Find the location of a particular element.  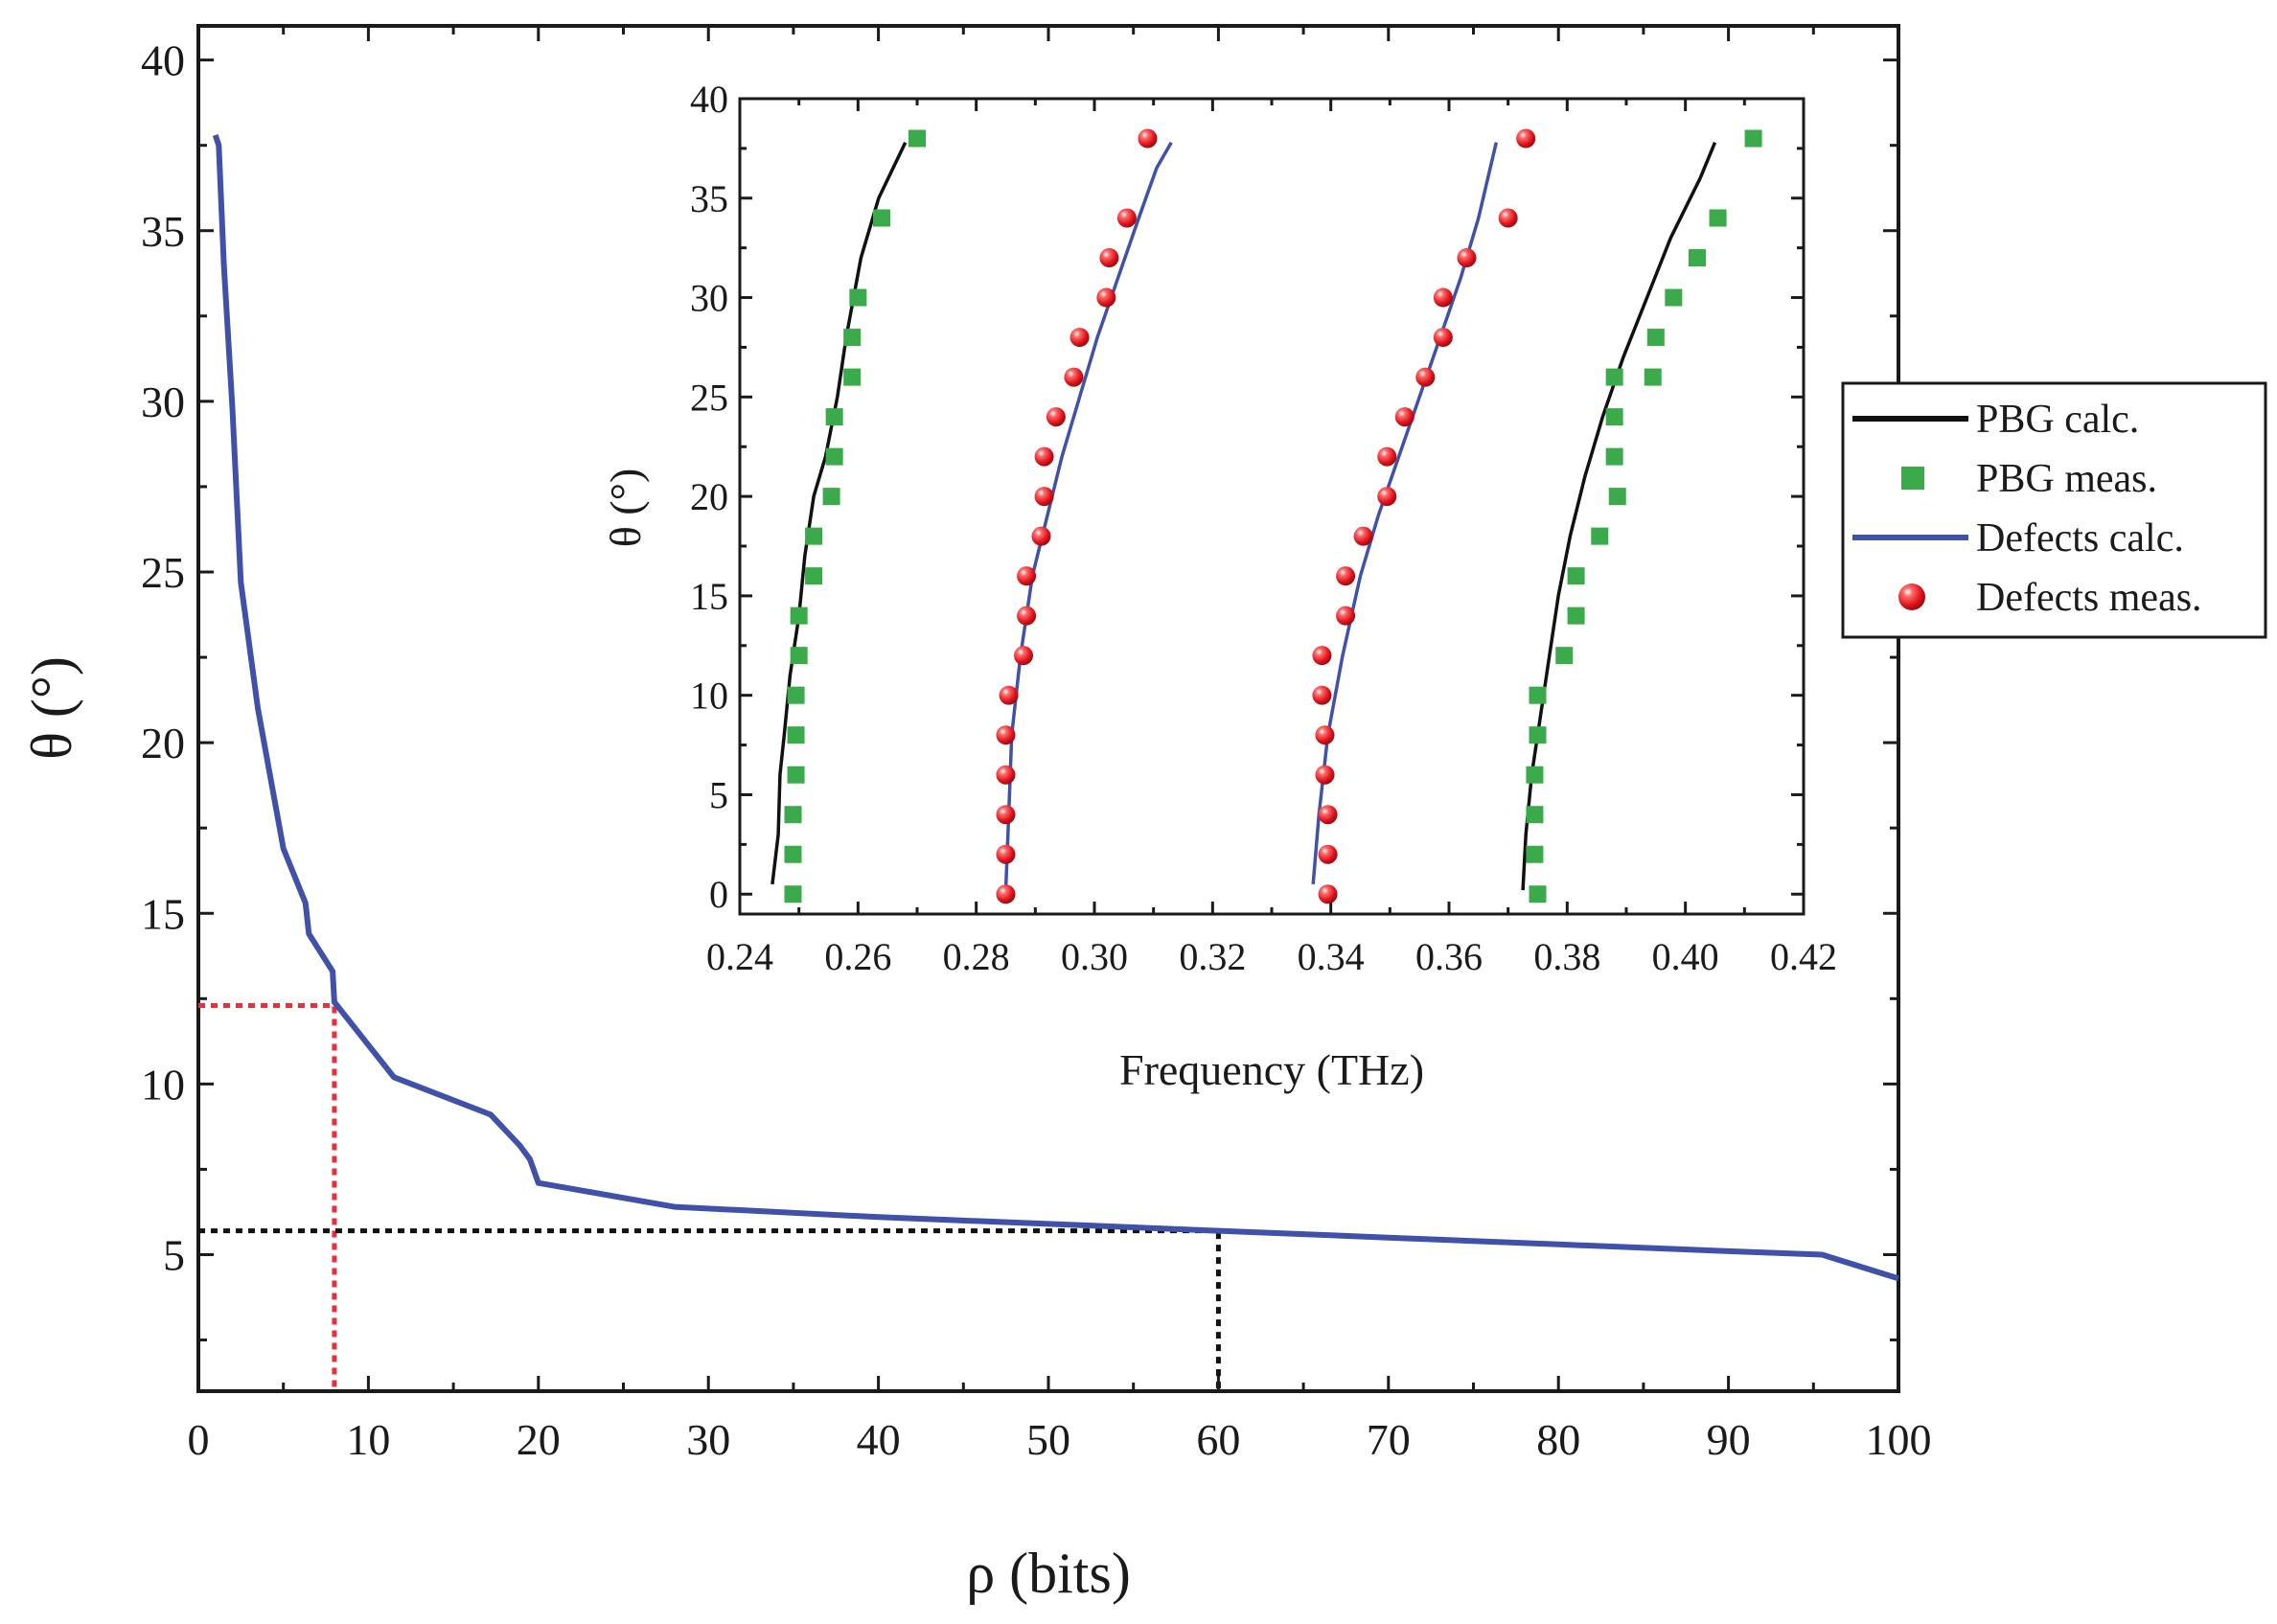

inset-x-tick-label: 0.26 is located at coordinates (857, 956).